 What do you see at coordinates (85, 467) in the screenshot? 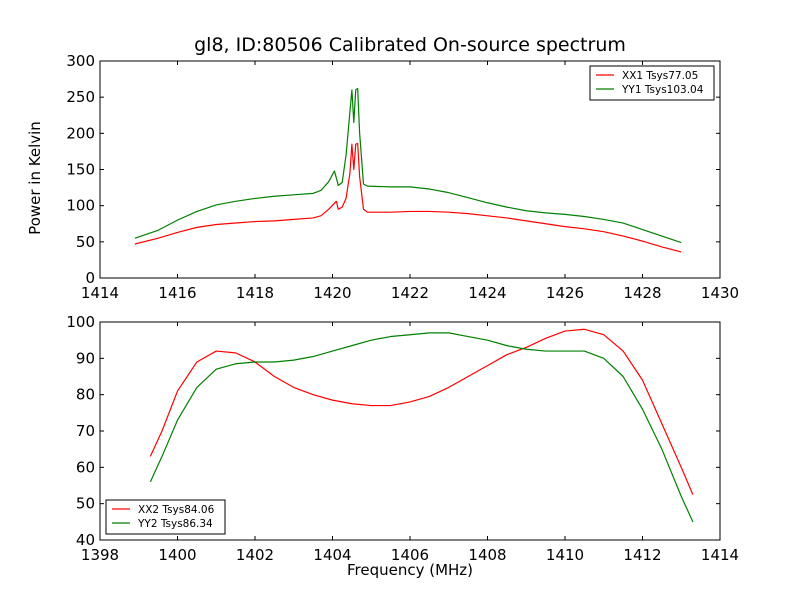
I see `y-tick-label: 60` at bounding box center [85, 467].